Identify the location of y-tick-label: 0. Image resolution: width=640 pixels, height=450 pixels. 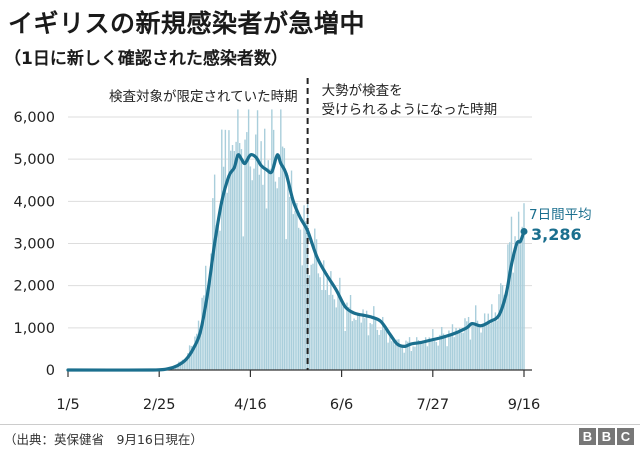
(50, 371).